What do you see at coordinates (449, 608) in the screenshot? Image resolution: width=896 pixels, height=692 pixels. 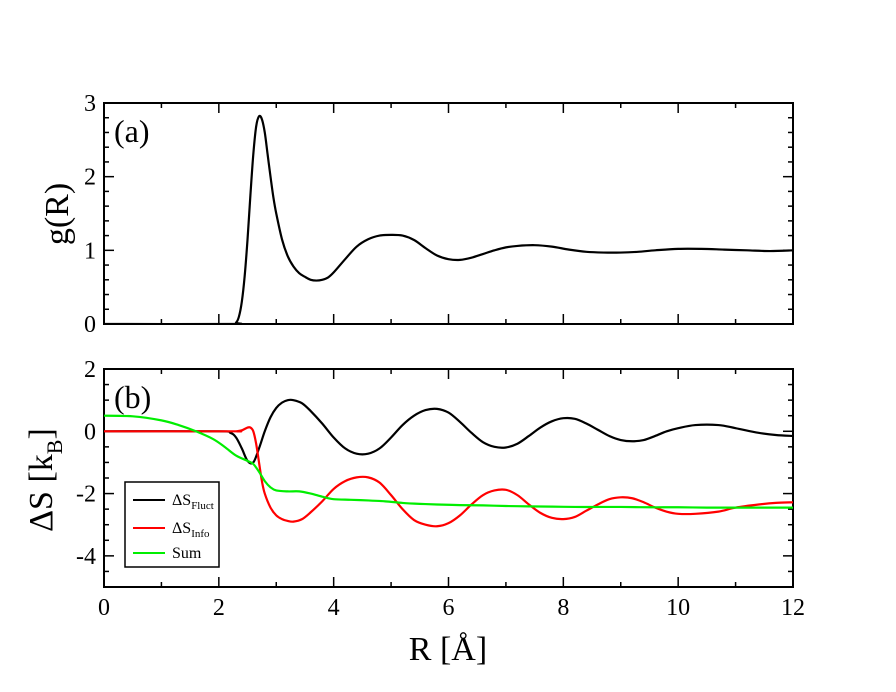 I see `x-tick-label: 6` at bounding box center [449, 608].